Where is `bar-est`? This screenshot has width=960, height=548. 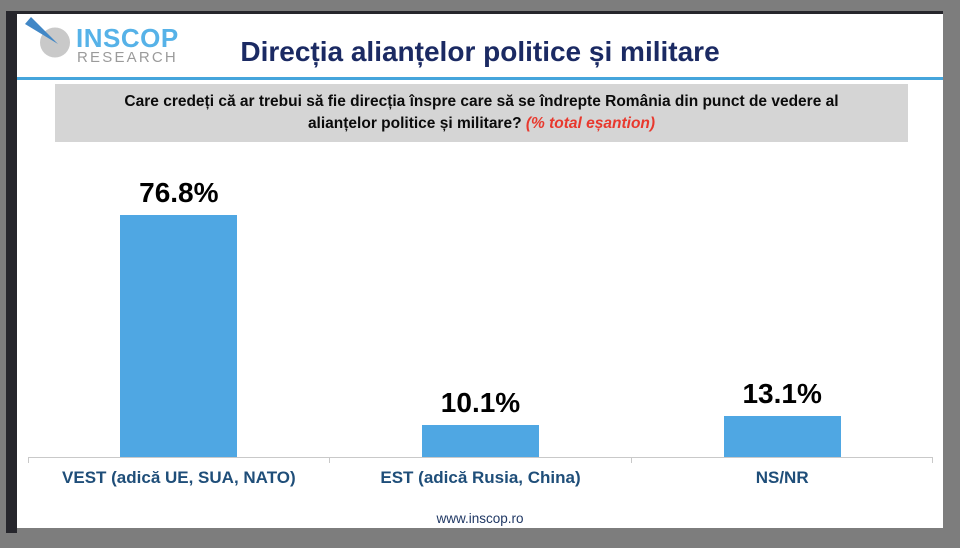
bar-est is located at coordinates (480, 441).